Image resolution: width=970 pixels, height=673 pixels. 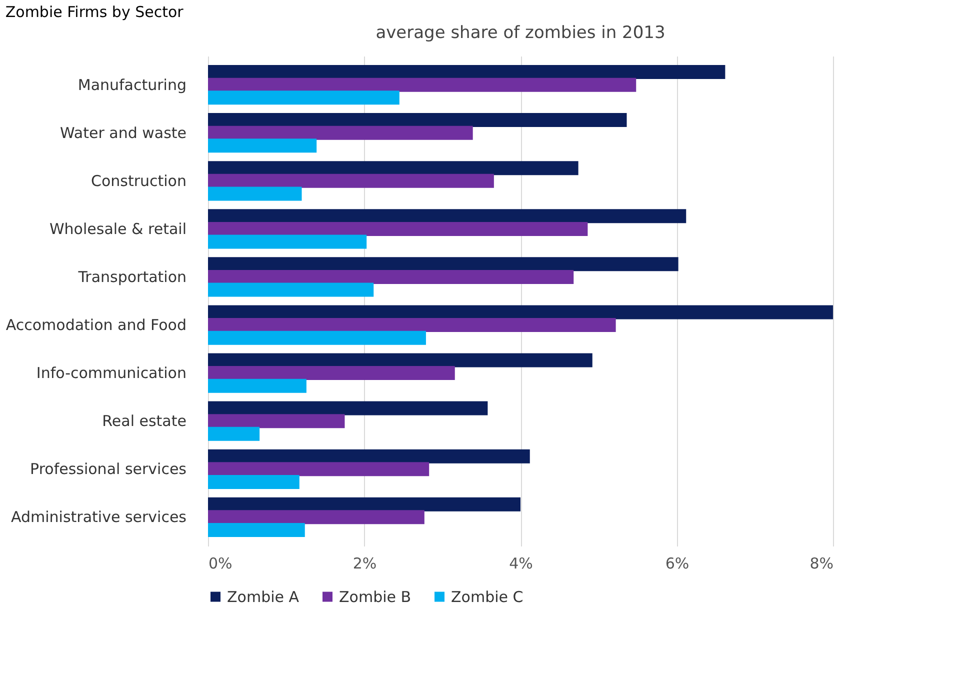 I want to click on legend-label: Zombie C, so click(x=487, y=597).